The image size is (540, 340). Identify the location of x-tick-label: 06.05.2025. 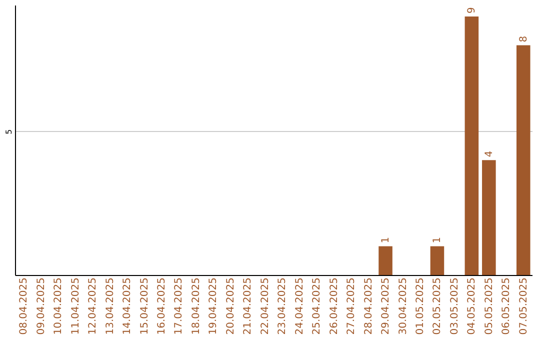
(506, 306).